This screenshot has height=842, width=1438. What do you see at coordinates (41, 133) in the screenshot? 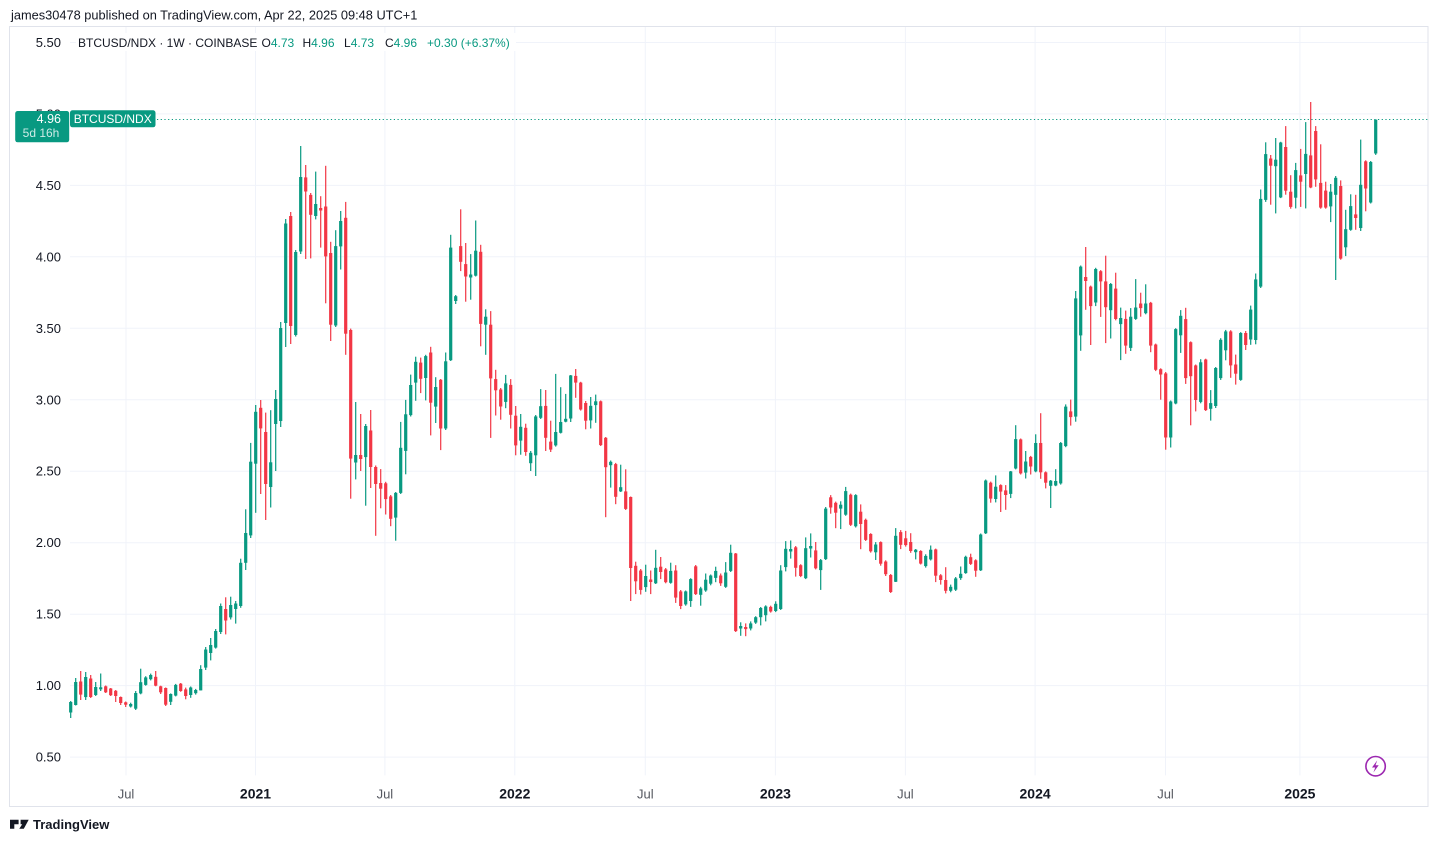
I see `svg-text: 5d 16h` at bounding box center [41, 133].